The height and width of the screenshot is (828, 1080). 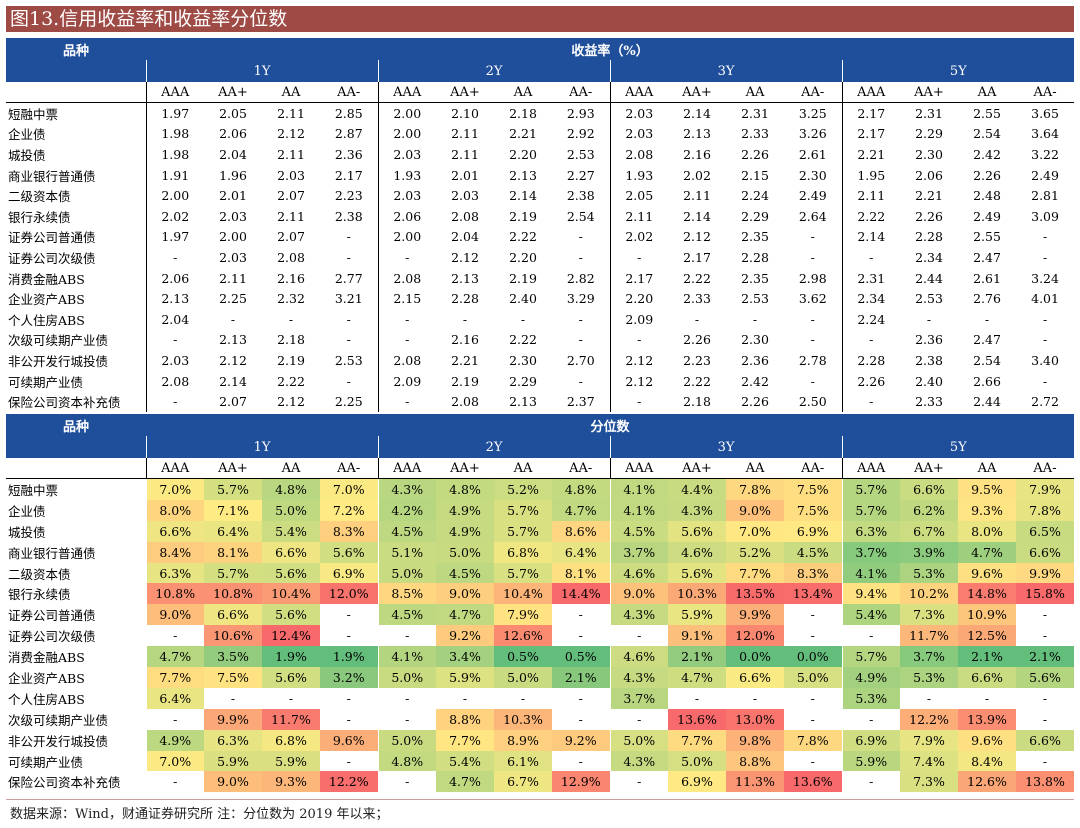 What do you see at coordinates (812, 134) in the screenshot?
I see `yield-cell: 3.26` at bounding box center [812, 134].